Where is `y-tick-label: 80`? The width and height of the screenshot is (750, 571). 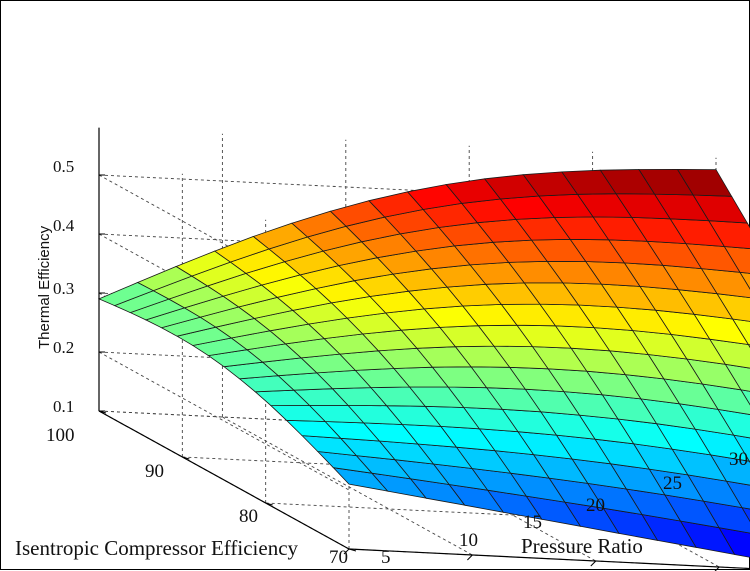
y-tick-label: 80 is located at coordinates (248, 516).